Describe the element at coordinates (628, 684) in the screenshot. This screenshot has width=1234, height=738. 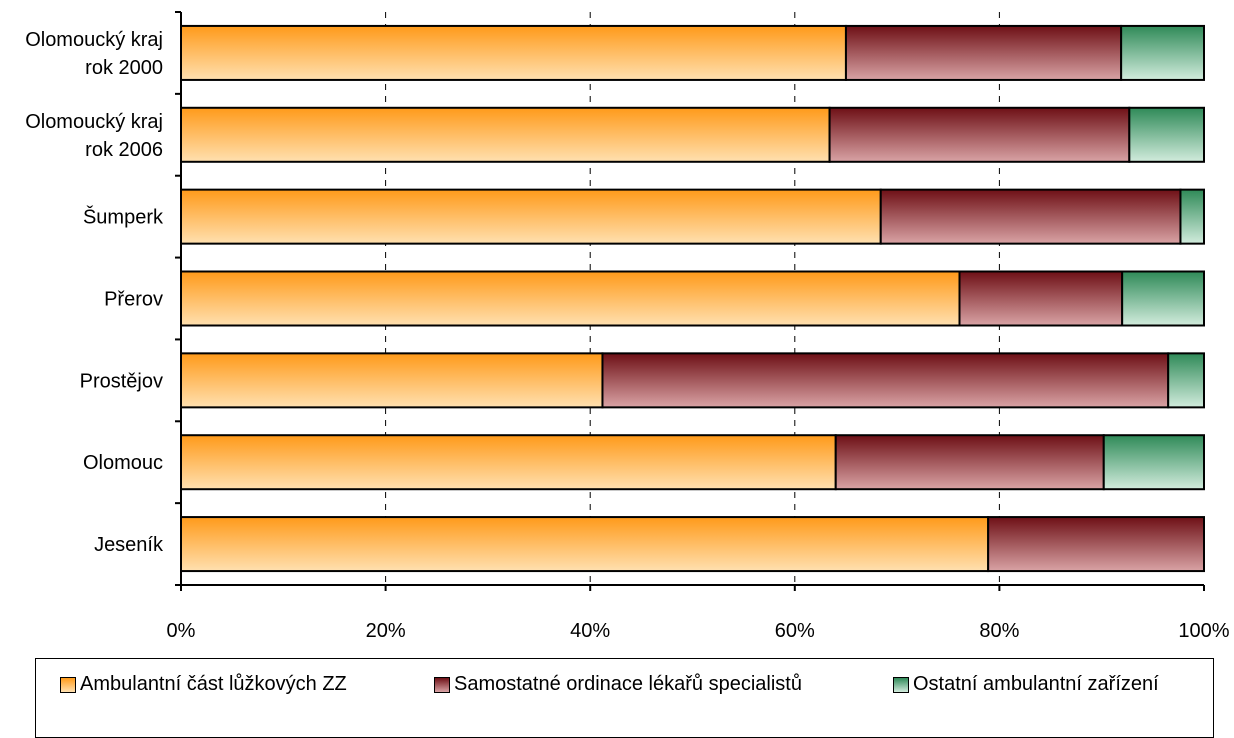
I see `legend-label-series-2: Samostatné ordinace lékařů specialistů` at that location.